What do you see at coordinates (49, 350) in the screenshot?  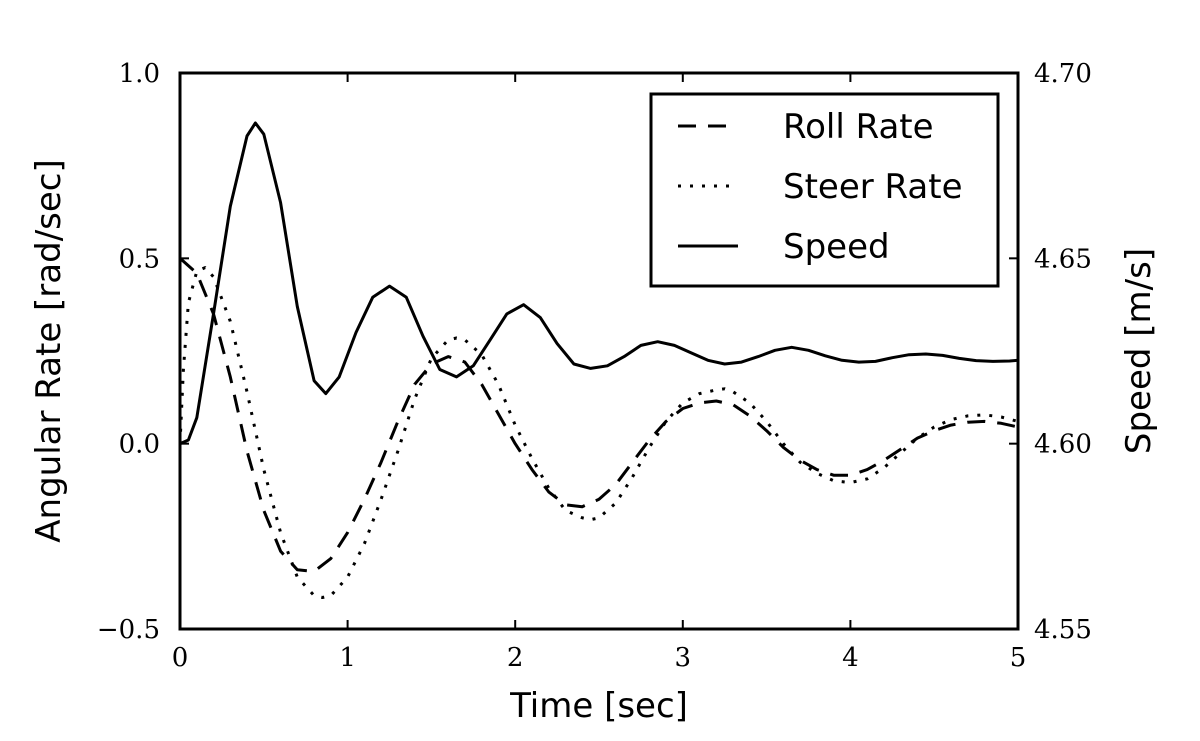 I see `y-axis-left-label: Angular Rate [rad/sec]` at bounding box center [49, 350].